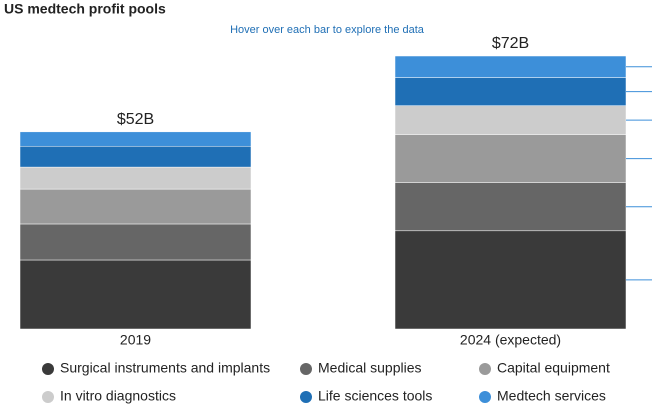  Describe the element at coordinates (135, 340) in the screenshot. I see `x-tick-label: 2019` at that location.